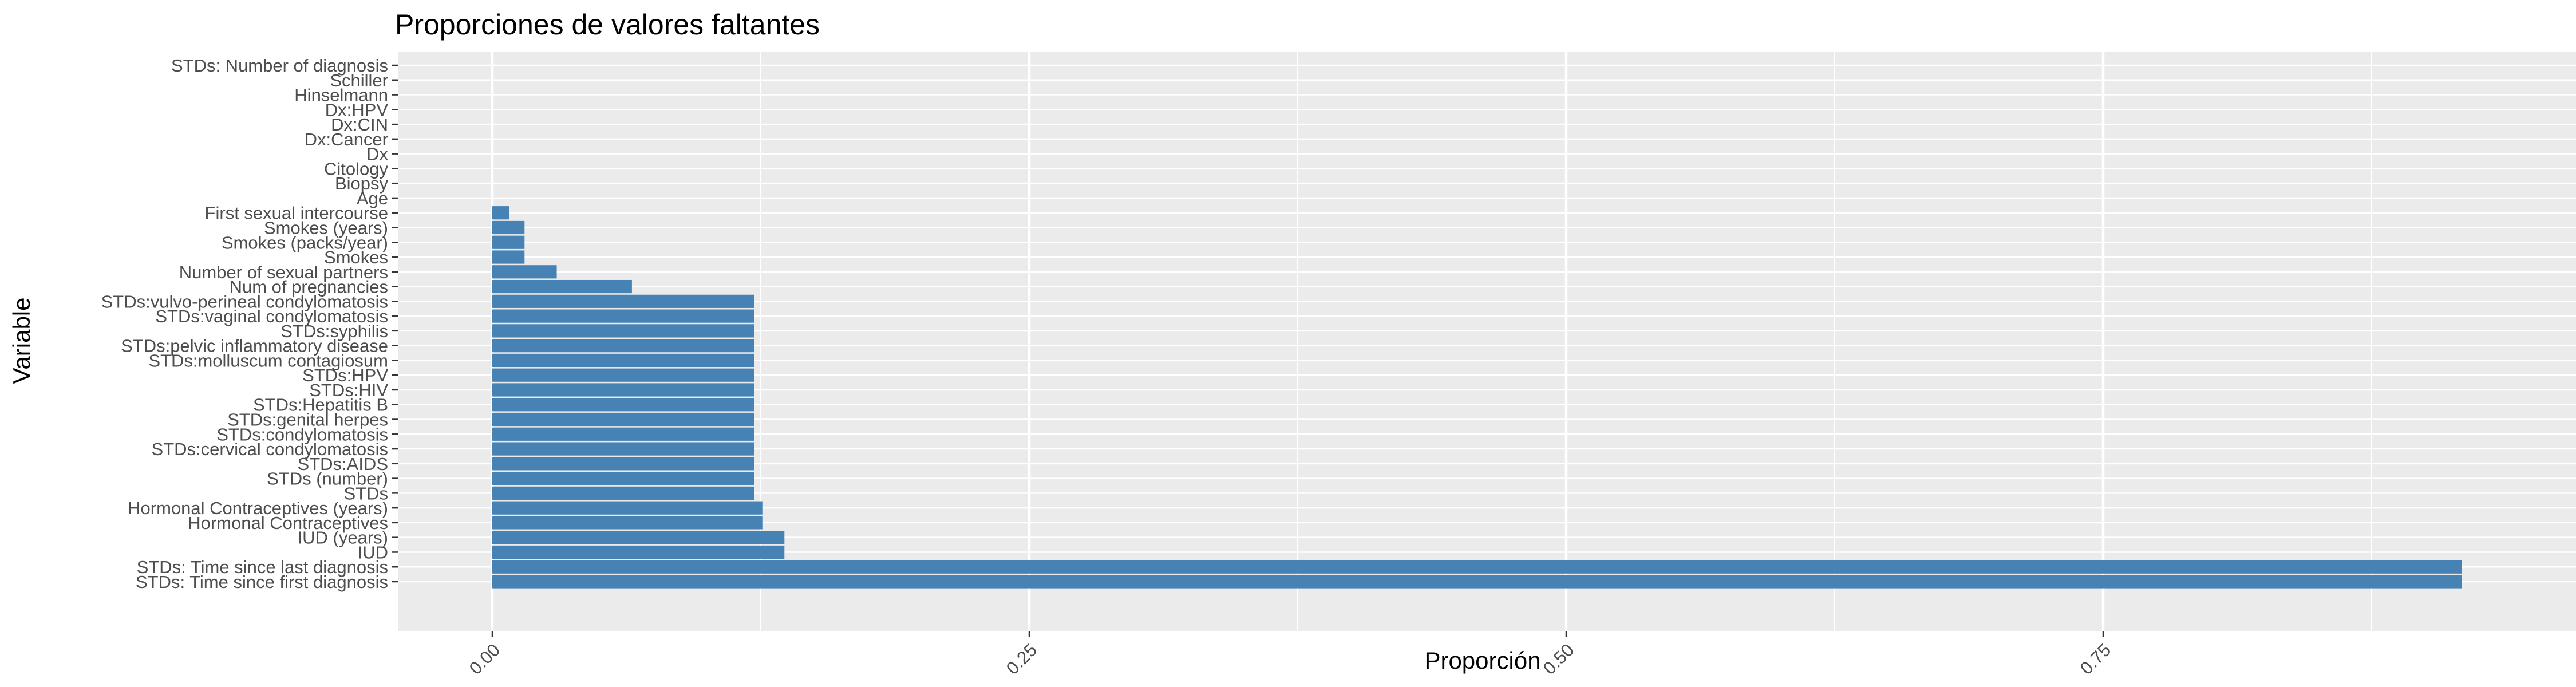 This screenshot has height=687, width=2576. Describe the element at coordinates (279, 66) in the screenshot. I see `y-tick-label: STDs: Number of diagnosis` at that location.